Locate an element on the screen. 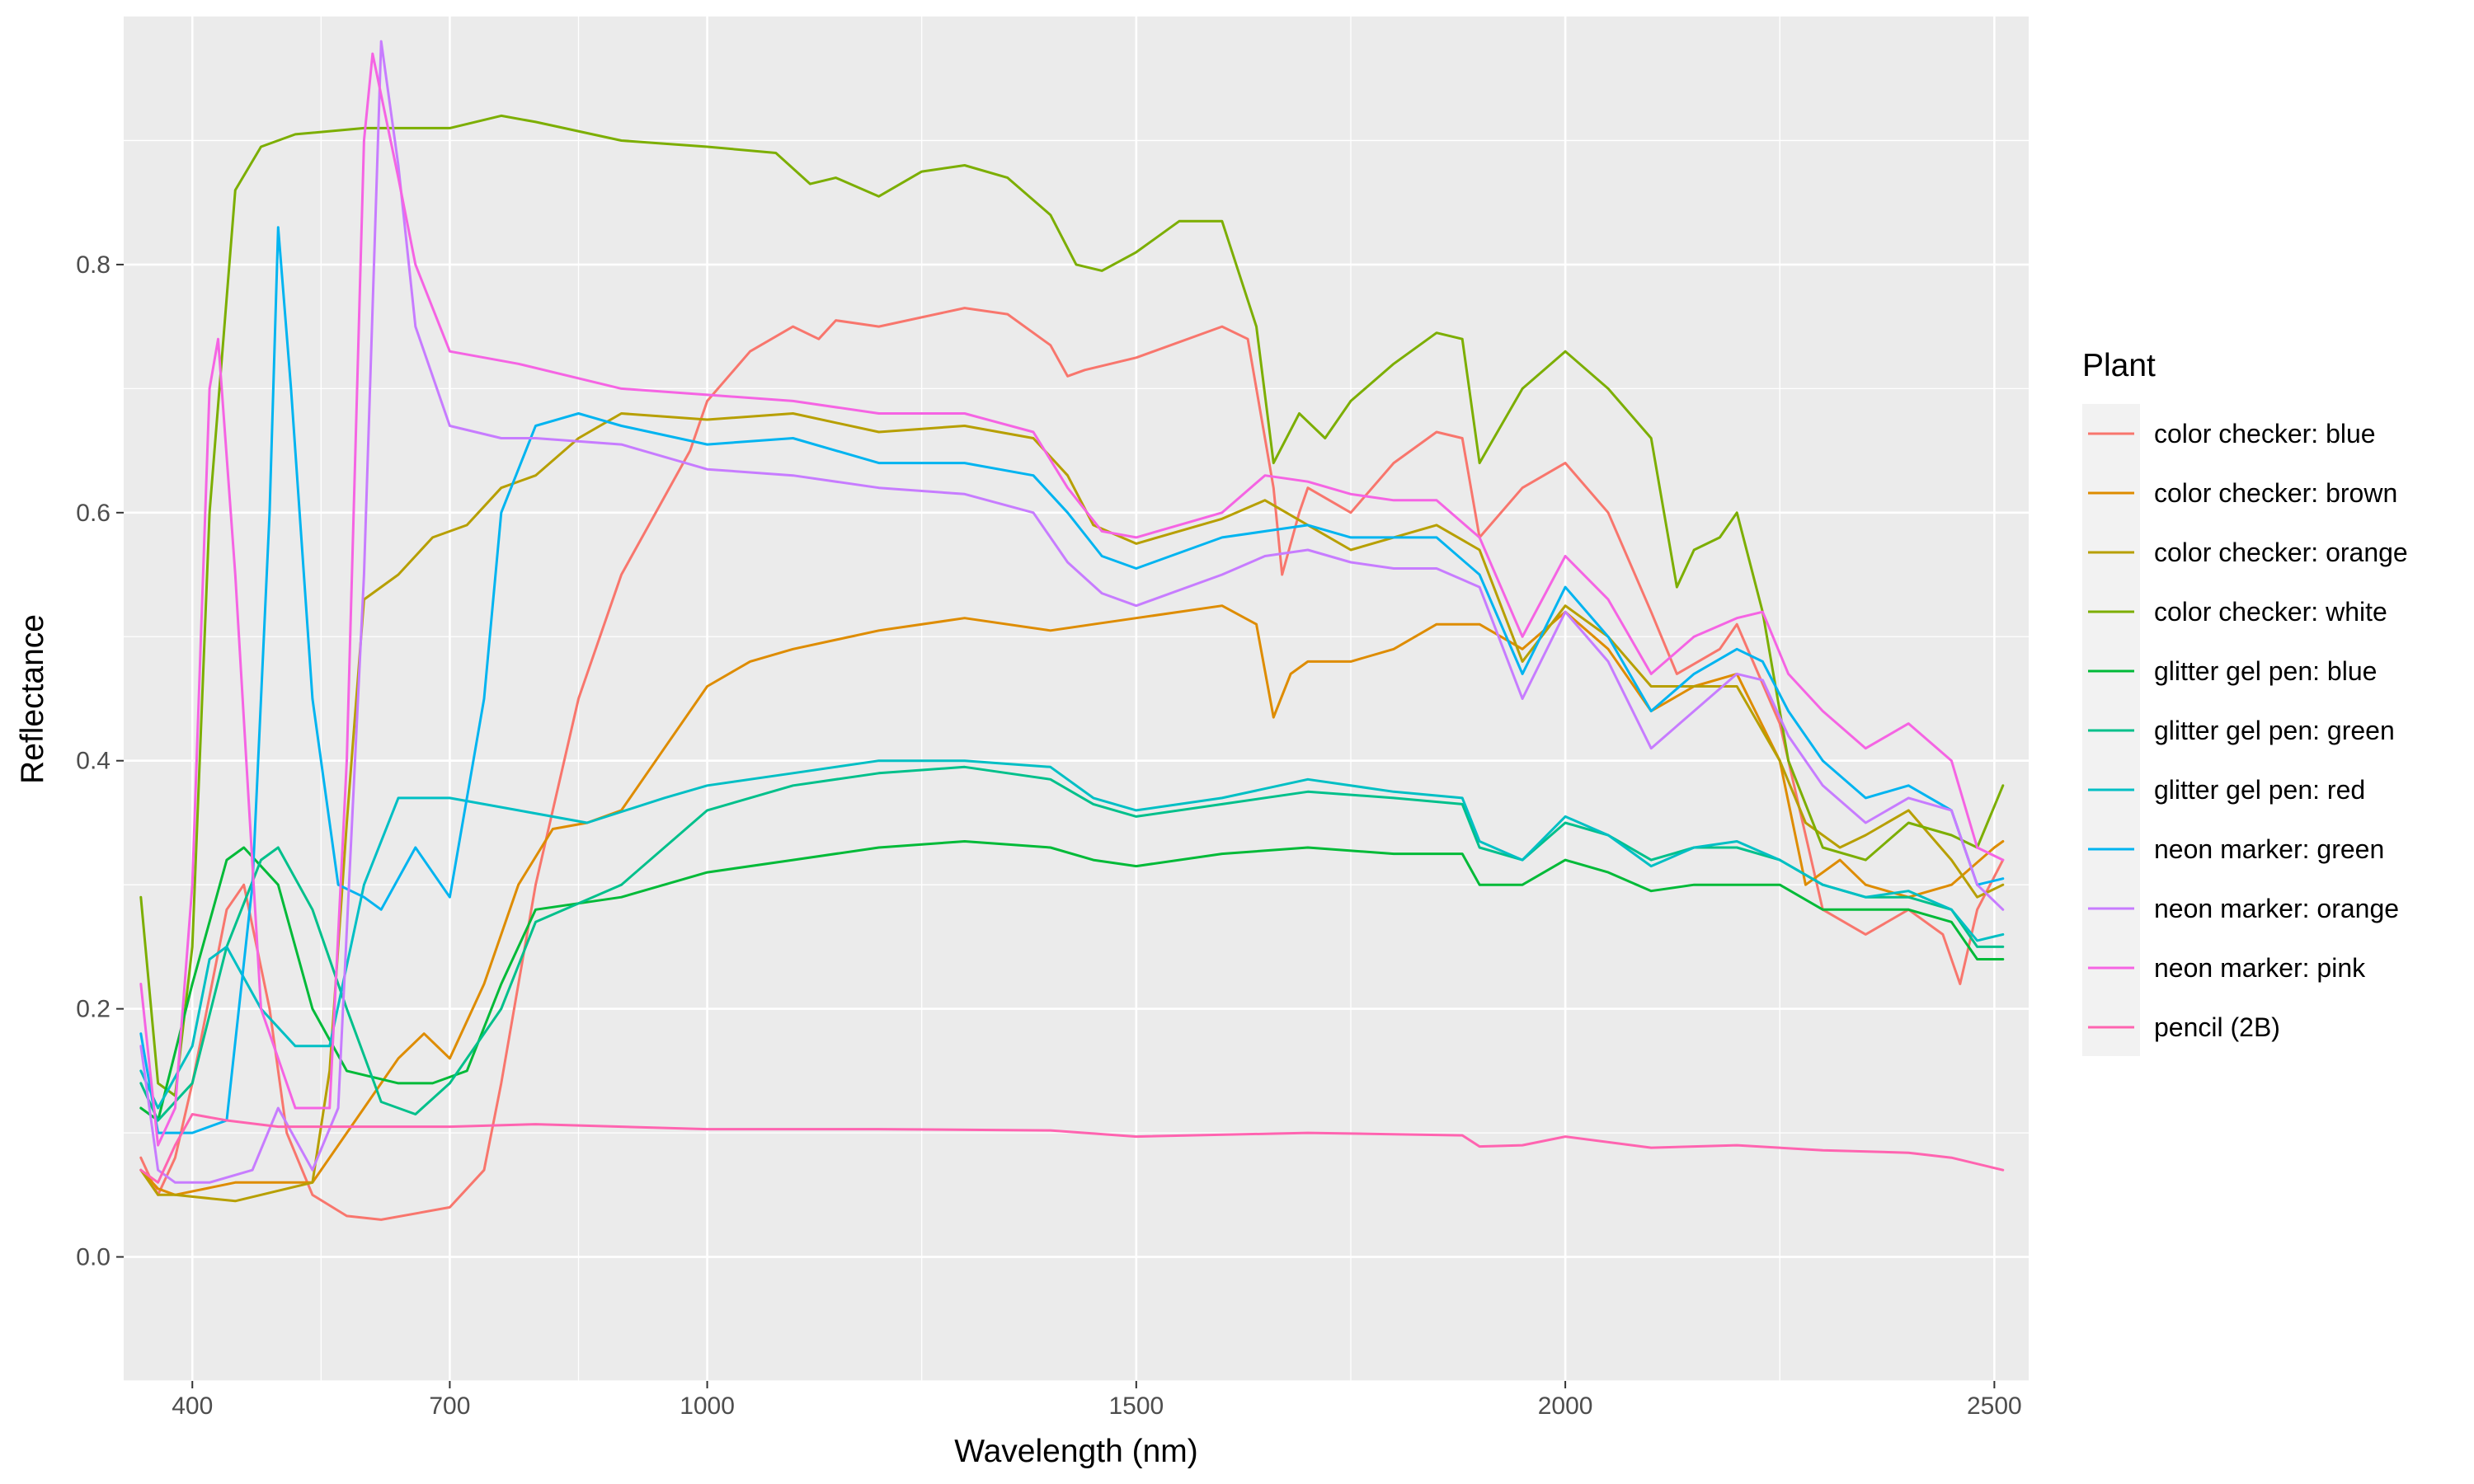 The height and width of the screenshot is (1484, 2474). legend-label: neon marker: pink is located at coordinates (2260, 968).